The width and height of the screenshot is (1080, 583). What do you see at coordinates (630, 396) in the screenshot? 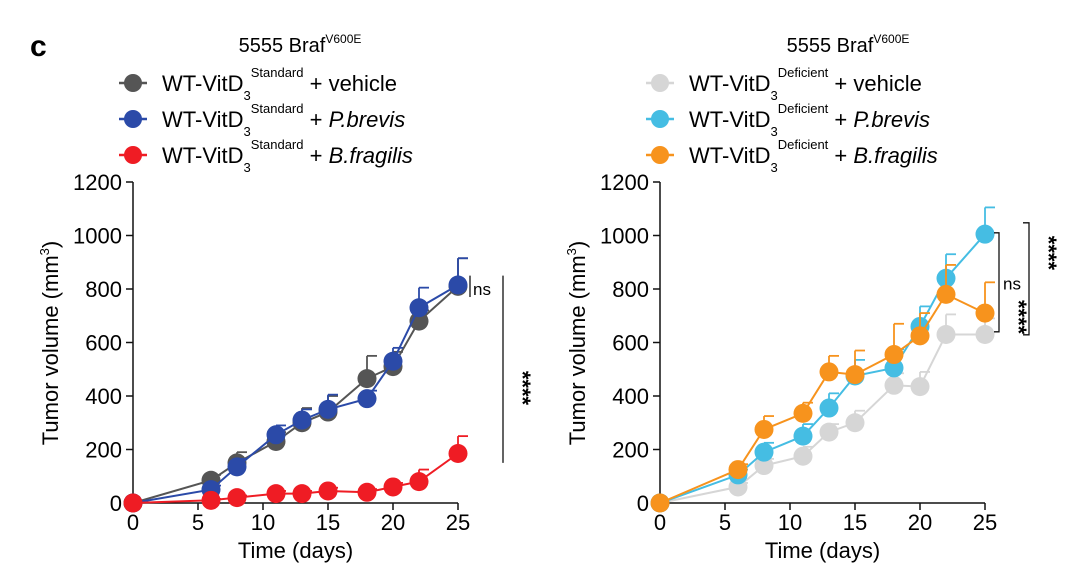
I see `y-tick-label: 400` at bounding box center [630, 396].